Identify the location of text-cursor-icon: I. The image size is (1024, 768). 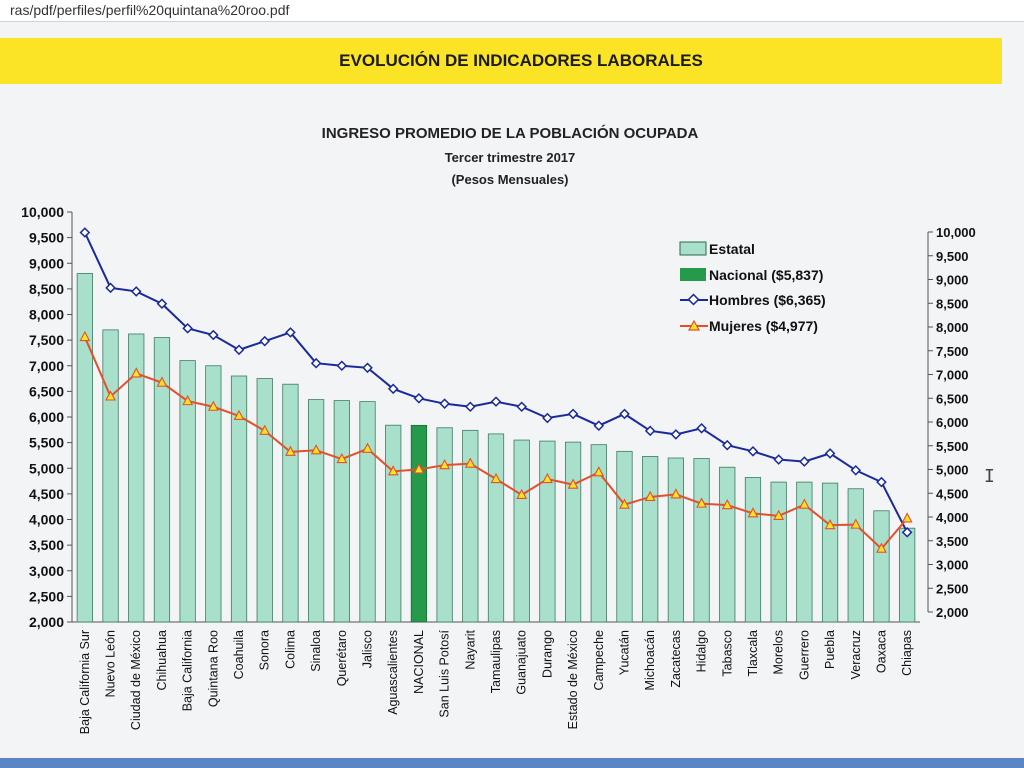
(989, 476).